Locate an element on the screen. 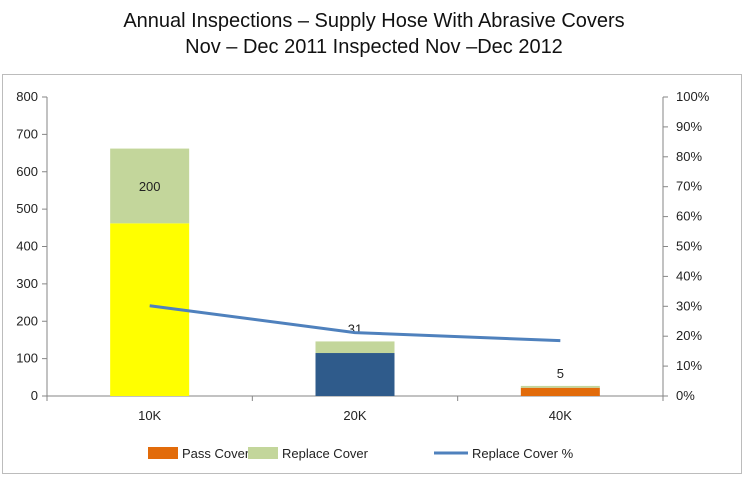  data-label: 200 is located at coordinates (150, 186).